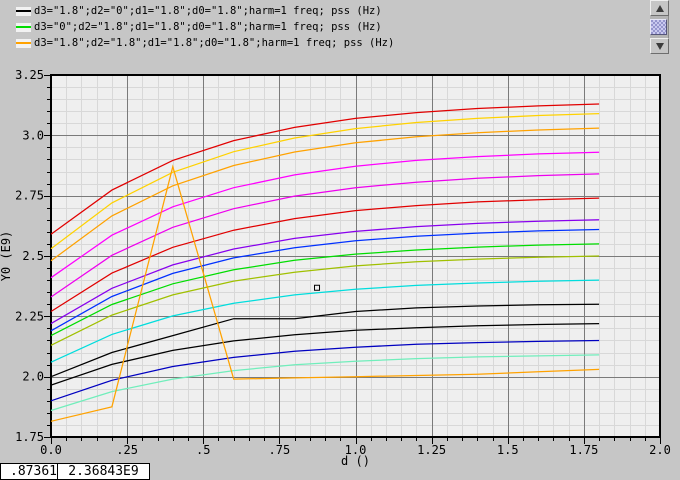 The height and width of the screenshot is (480, 680). What do you see at coordinates (33, 135) in the screenshot?
I see `y-tick-label: 3.0` at bounding box center [33, 135].